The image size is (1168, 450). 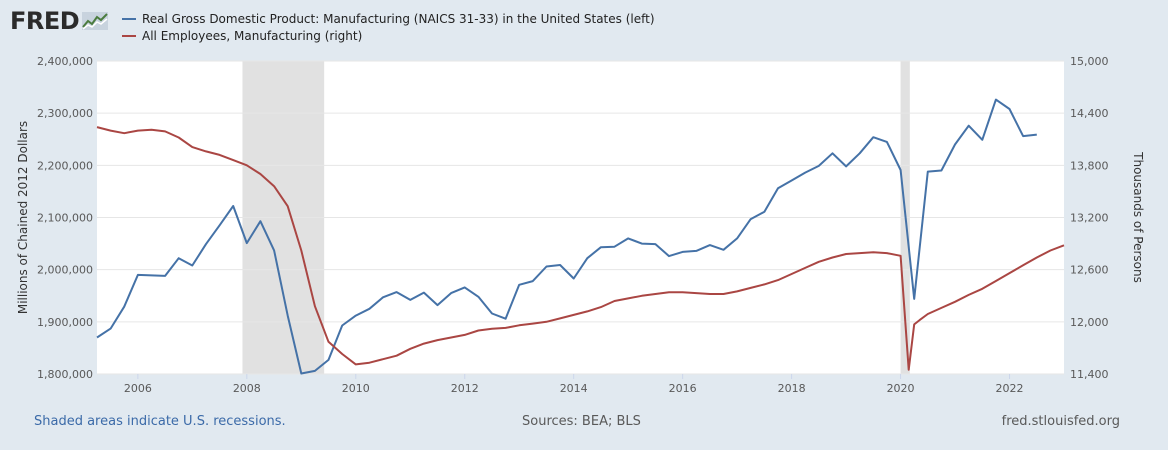 I want to click on y-right-tick-label: 13,800, so click(x=1089, y=165).